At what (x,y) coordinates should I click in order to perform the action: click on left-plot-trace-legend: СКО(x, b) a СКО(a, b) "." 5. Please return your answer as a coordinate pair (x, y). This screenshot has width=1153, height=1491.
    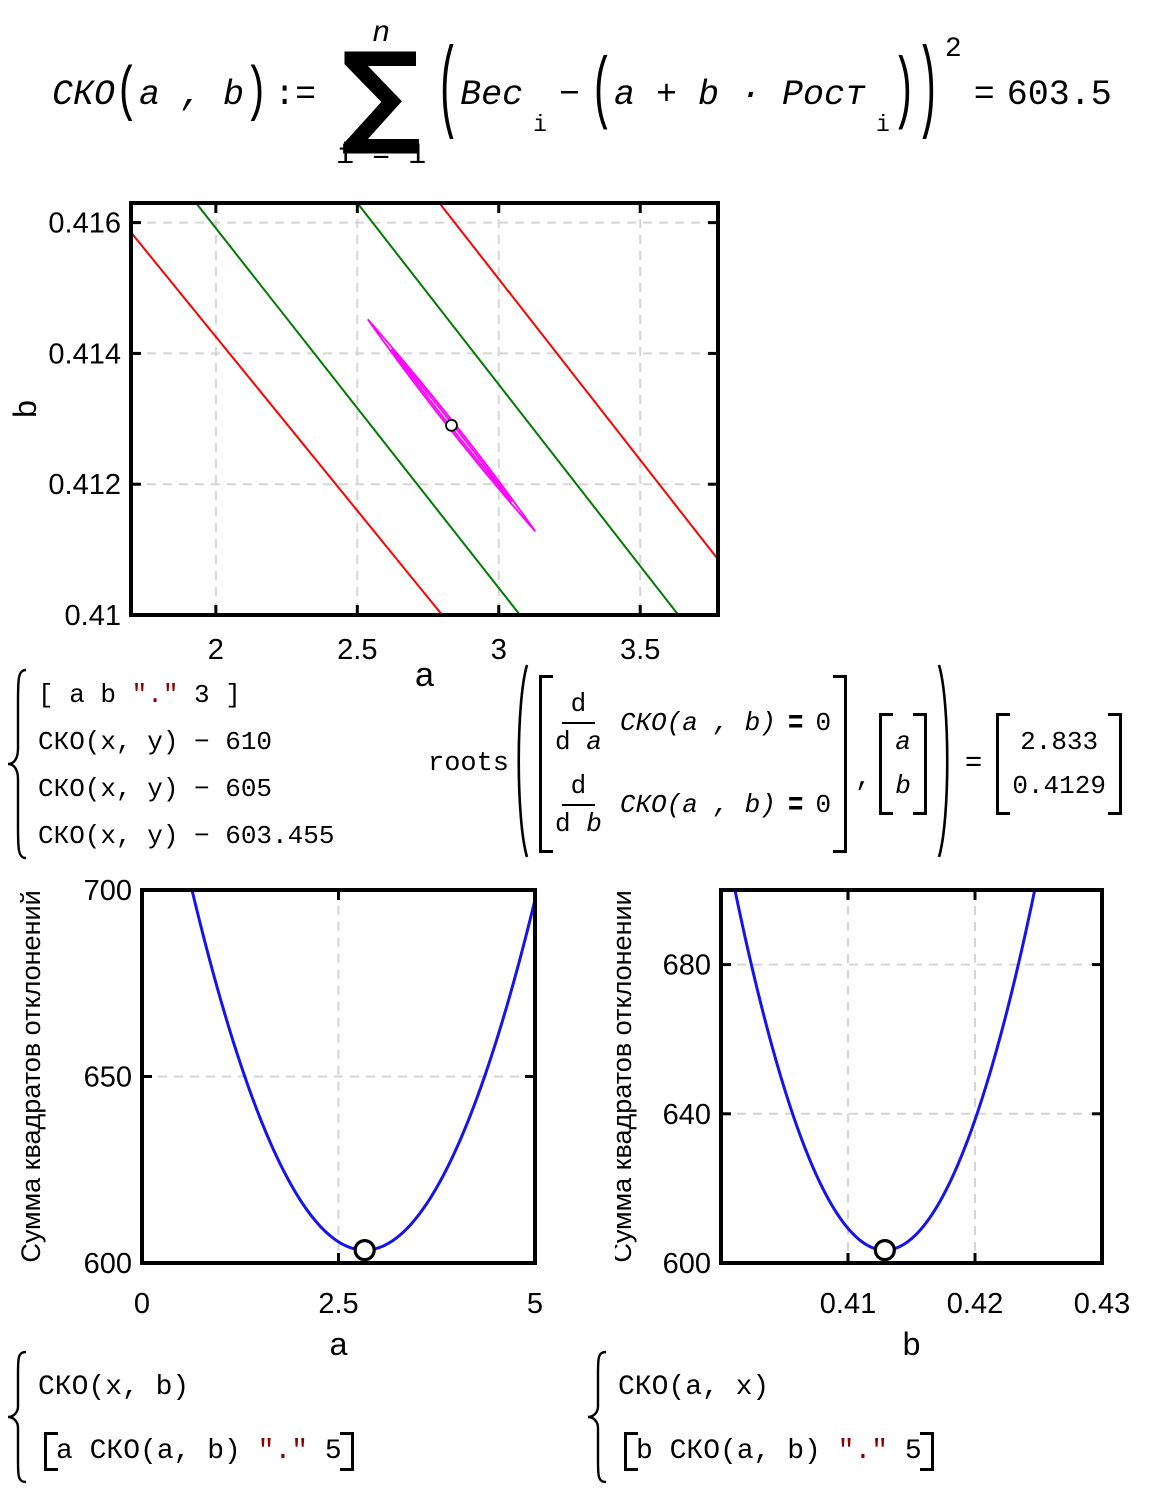
    Looking at the image, I should click on (183, 1419).